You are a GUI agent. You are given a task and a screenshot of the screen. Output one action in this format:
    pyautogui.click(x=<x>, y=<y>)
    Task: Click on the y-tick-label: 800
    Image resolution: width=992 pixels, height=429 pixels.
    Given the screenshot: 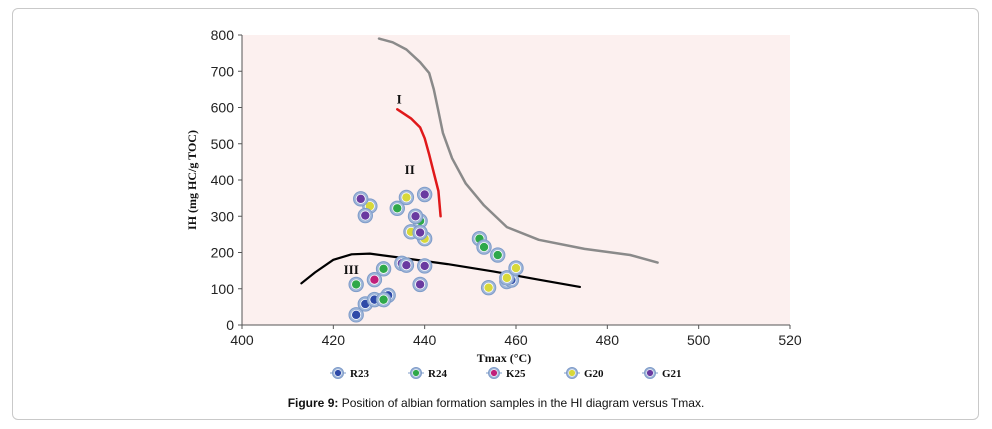 What is the action you would take?
    pyautogui.click(x=223, y=35)
    